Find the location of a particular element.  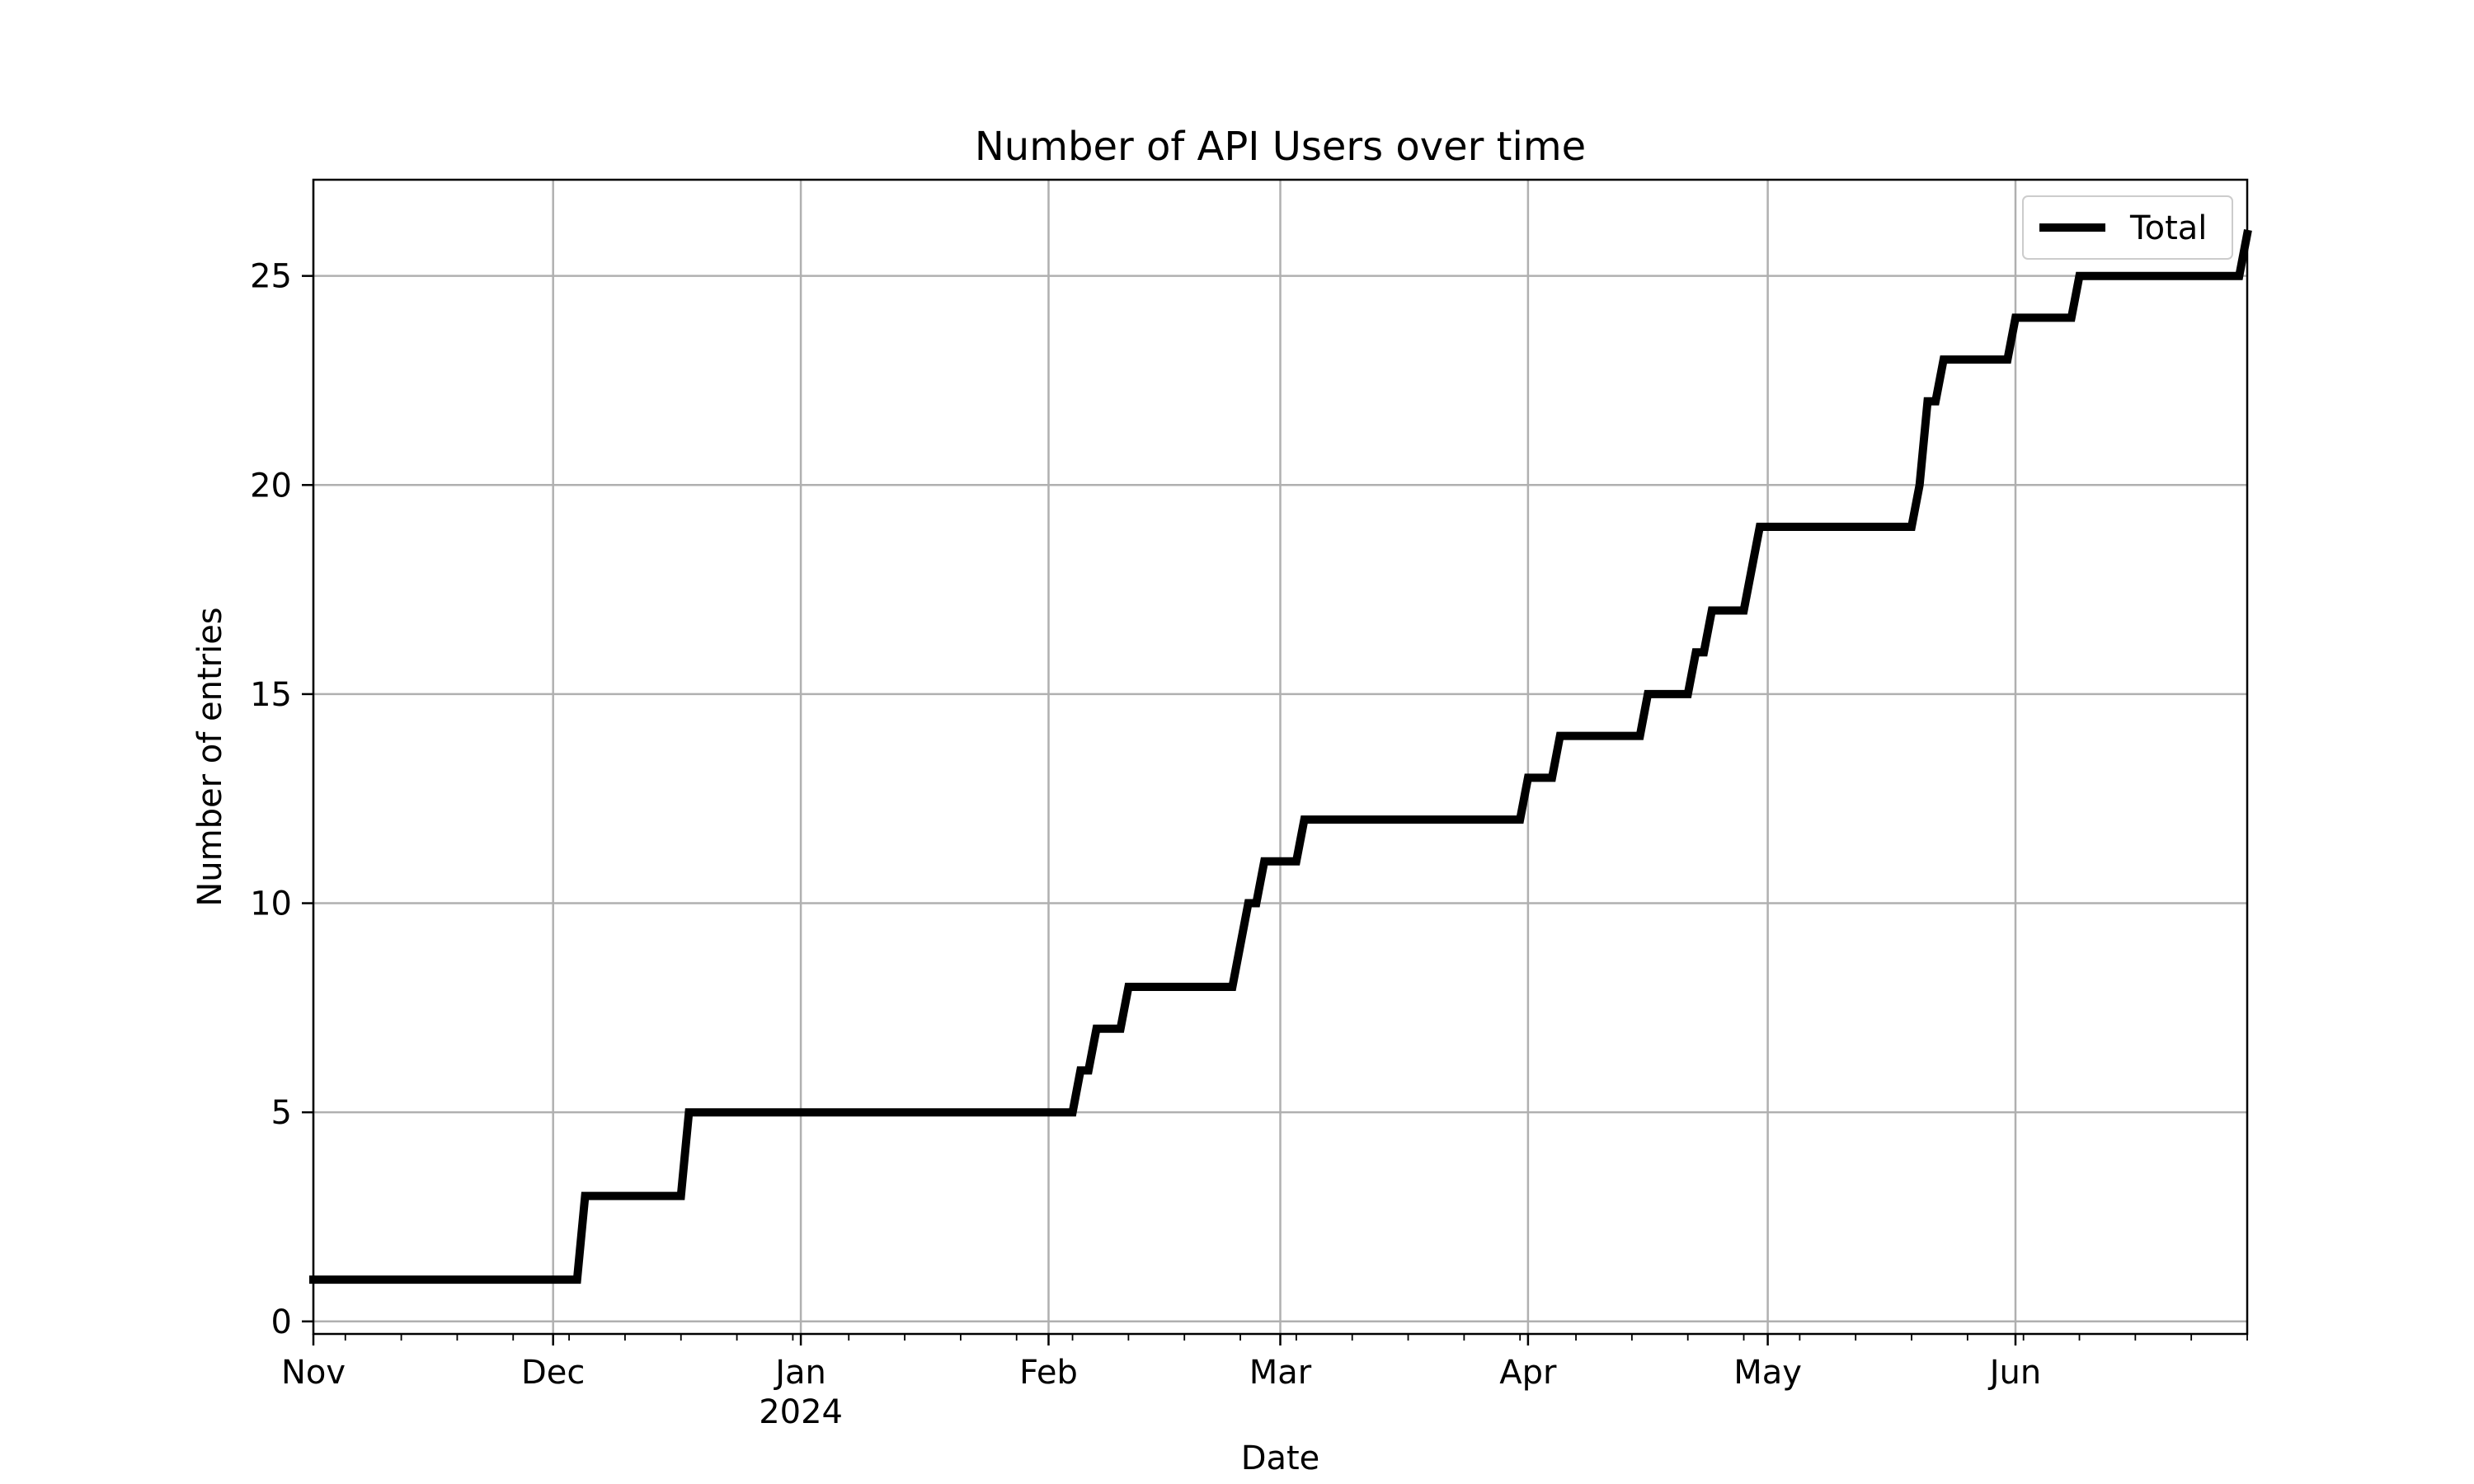

x-tick-label: Apr is located at coordinates (1528, 1373).